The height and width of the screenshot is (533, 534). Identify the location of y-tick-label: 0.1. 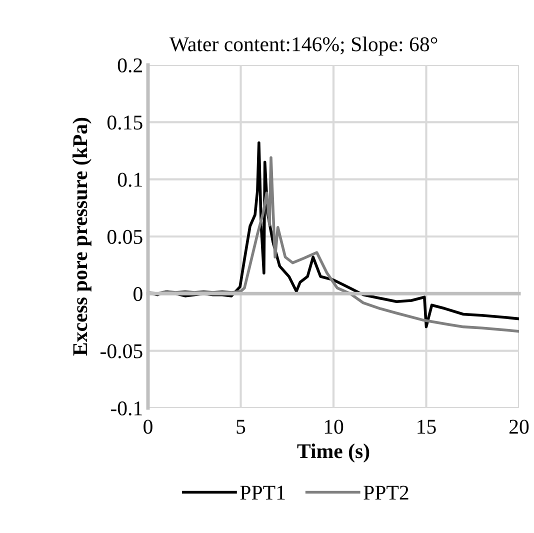
(130, 179).